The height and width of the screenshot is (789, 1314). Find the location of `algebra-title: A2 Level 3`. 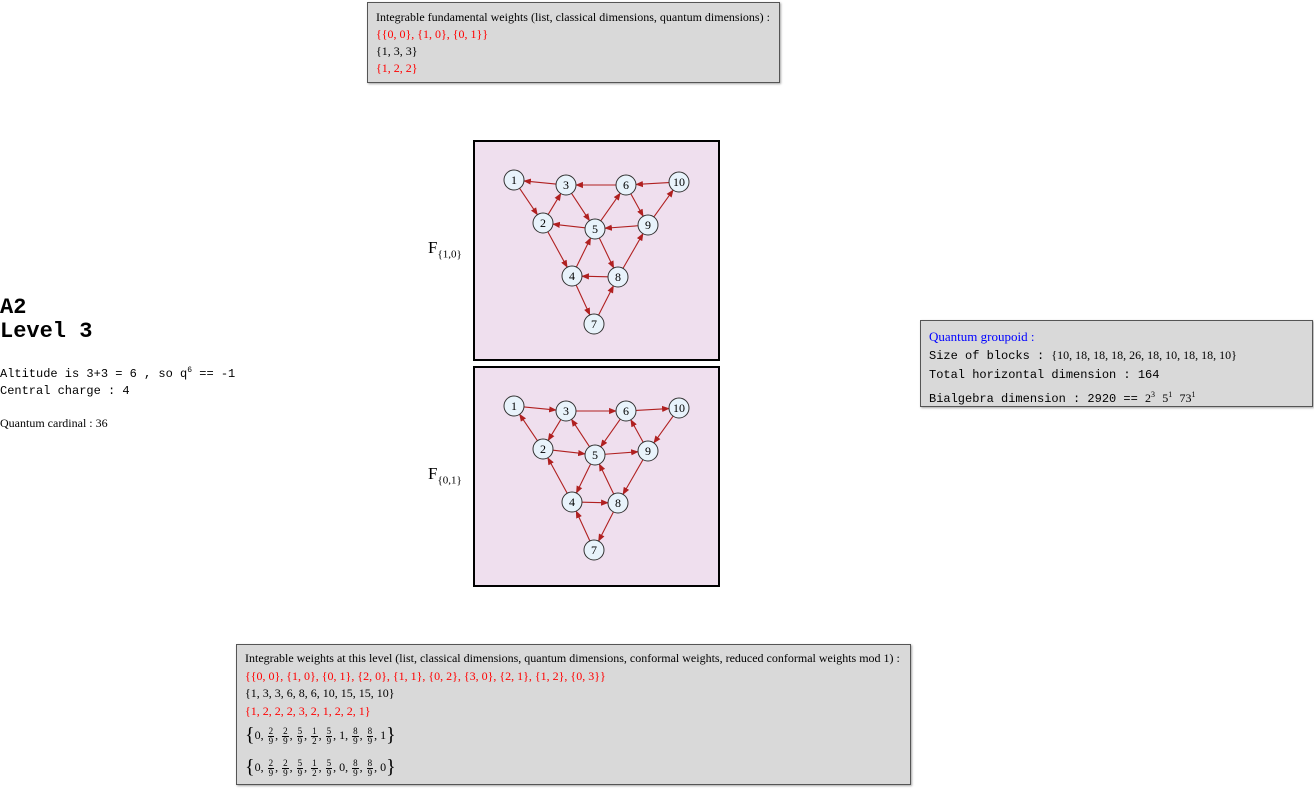

algebra-title: A2 Level 3 is located at coordinates (46, 320).